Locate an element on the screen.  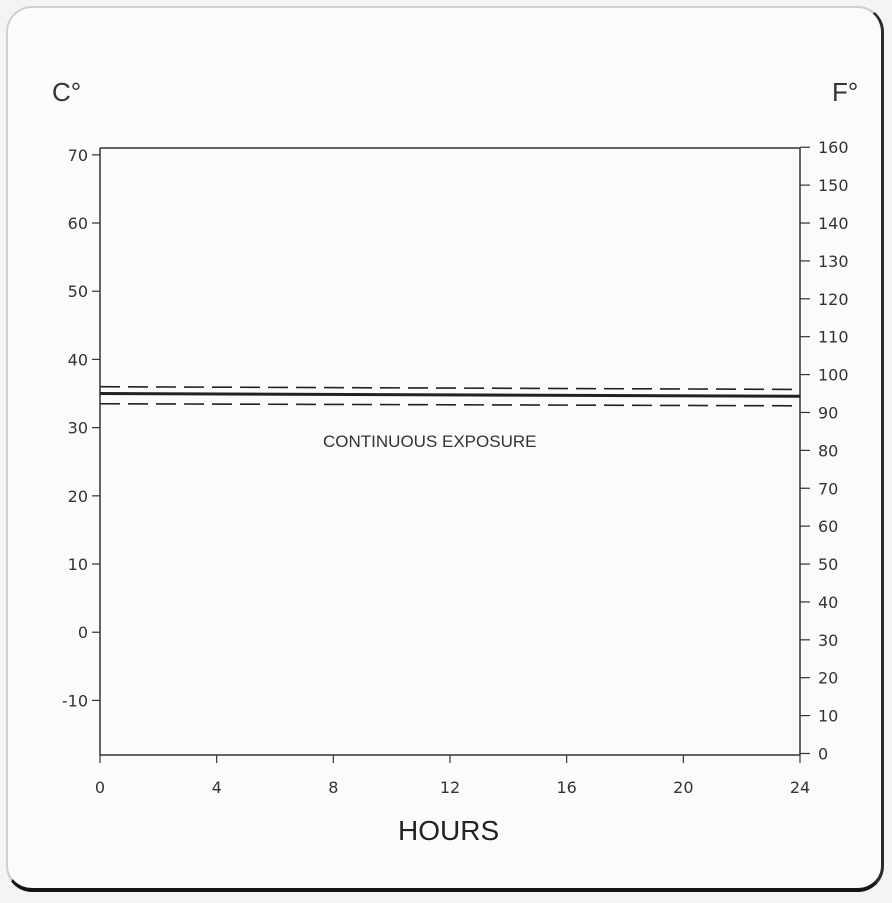
celsius-tick-label: 60 is located at coordinates (78, 223).